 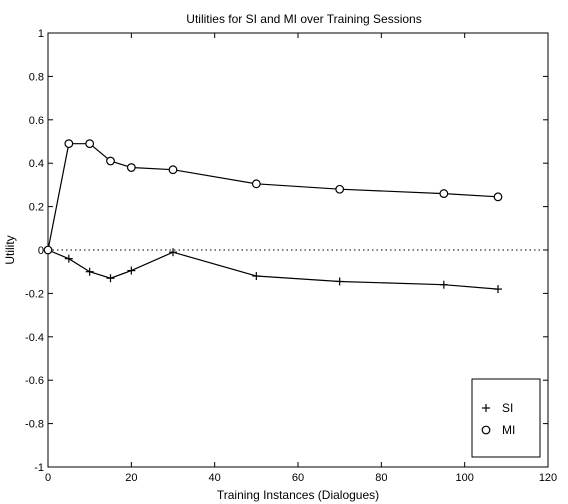 I want to click on x-tick-label: 120, so click(x=548, y=478).